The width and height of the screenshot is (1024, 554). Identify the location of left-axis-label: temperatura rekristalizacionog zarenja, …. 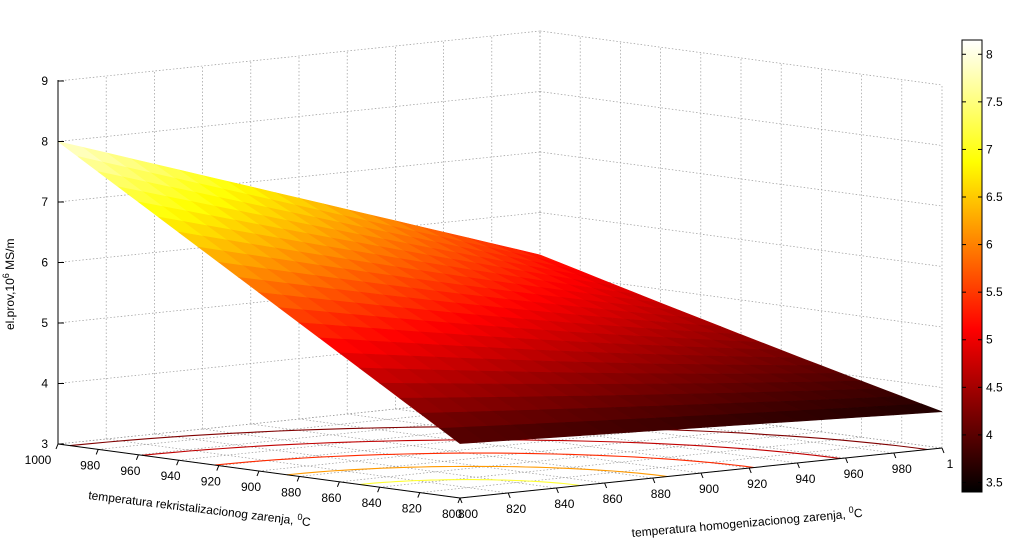
(200, 507).